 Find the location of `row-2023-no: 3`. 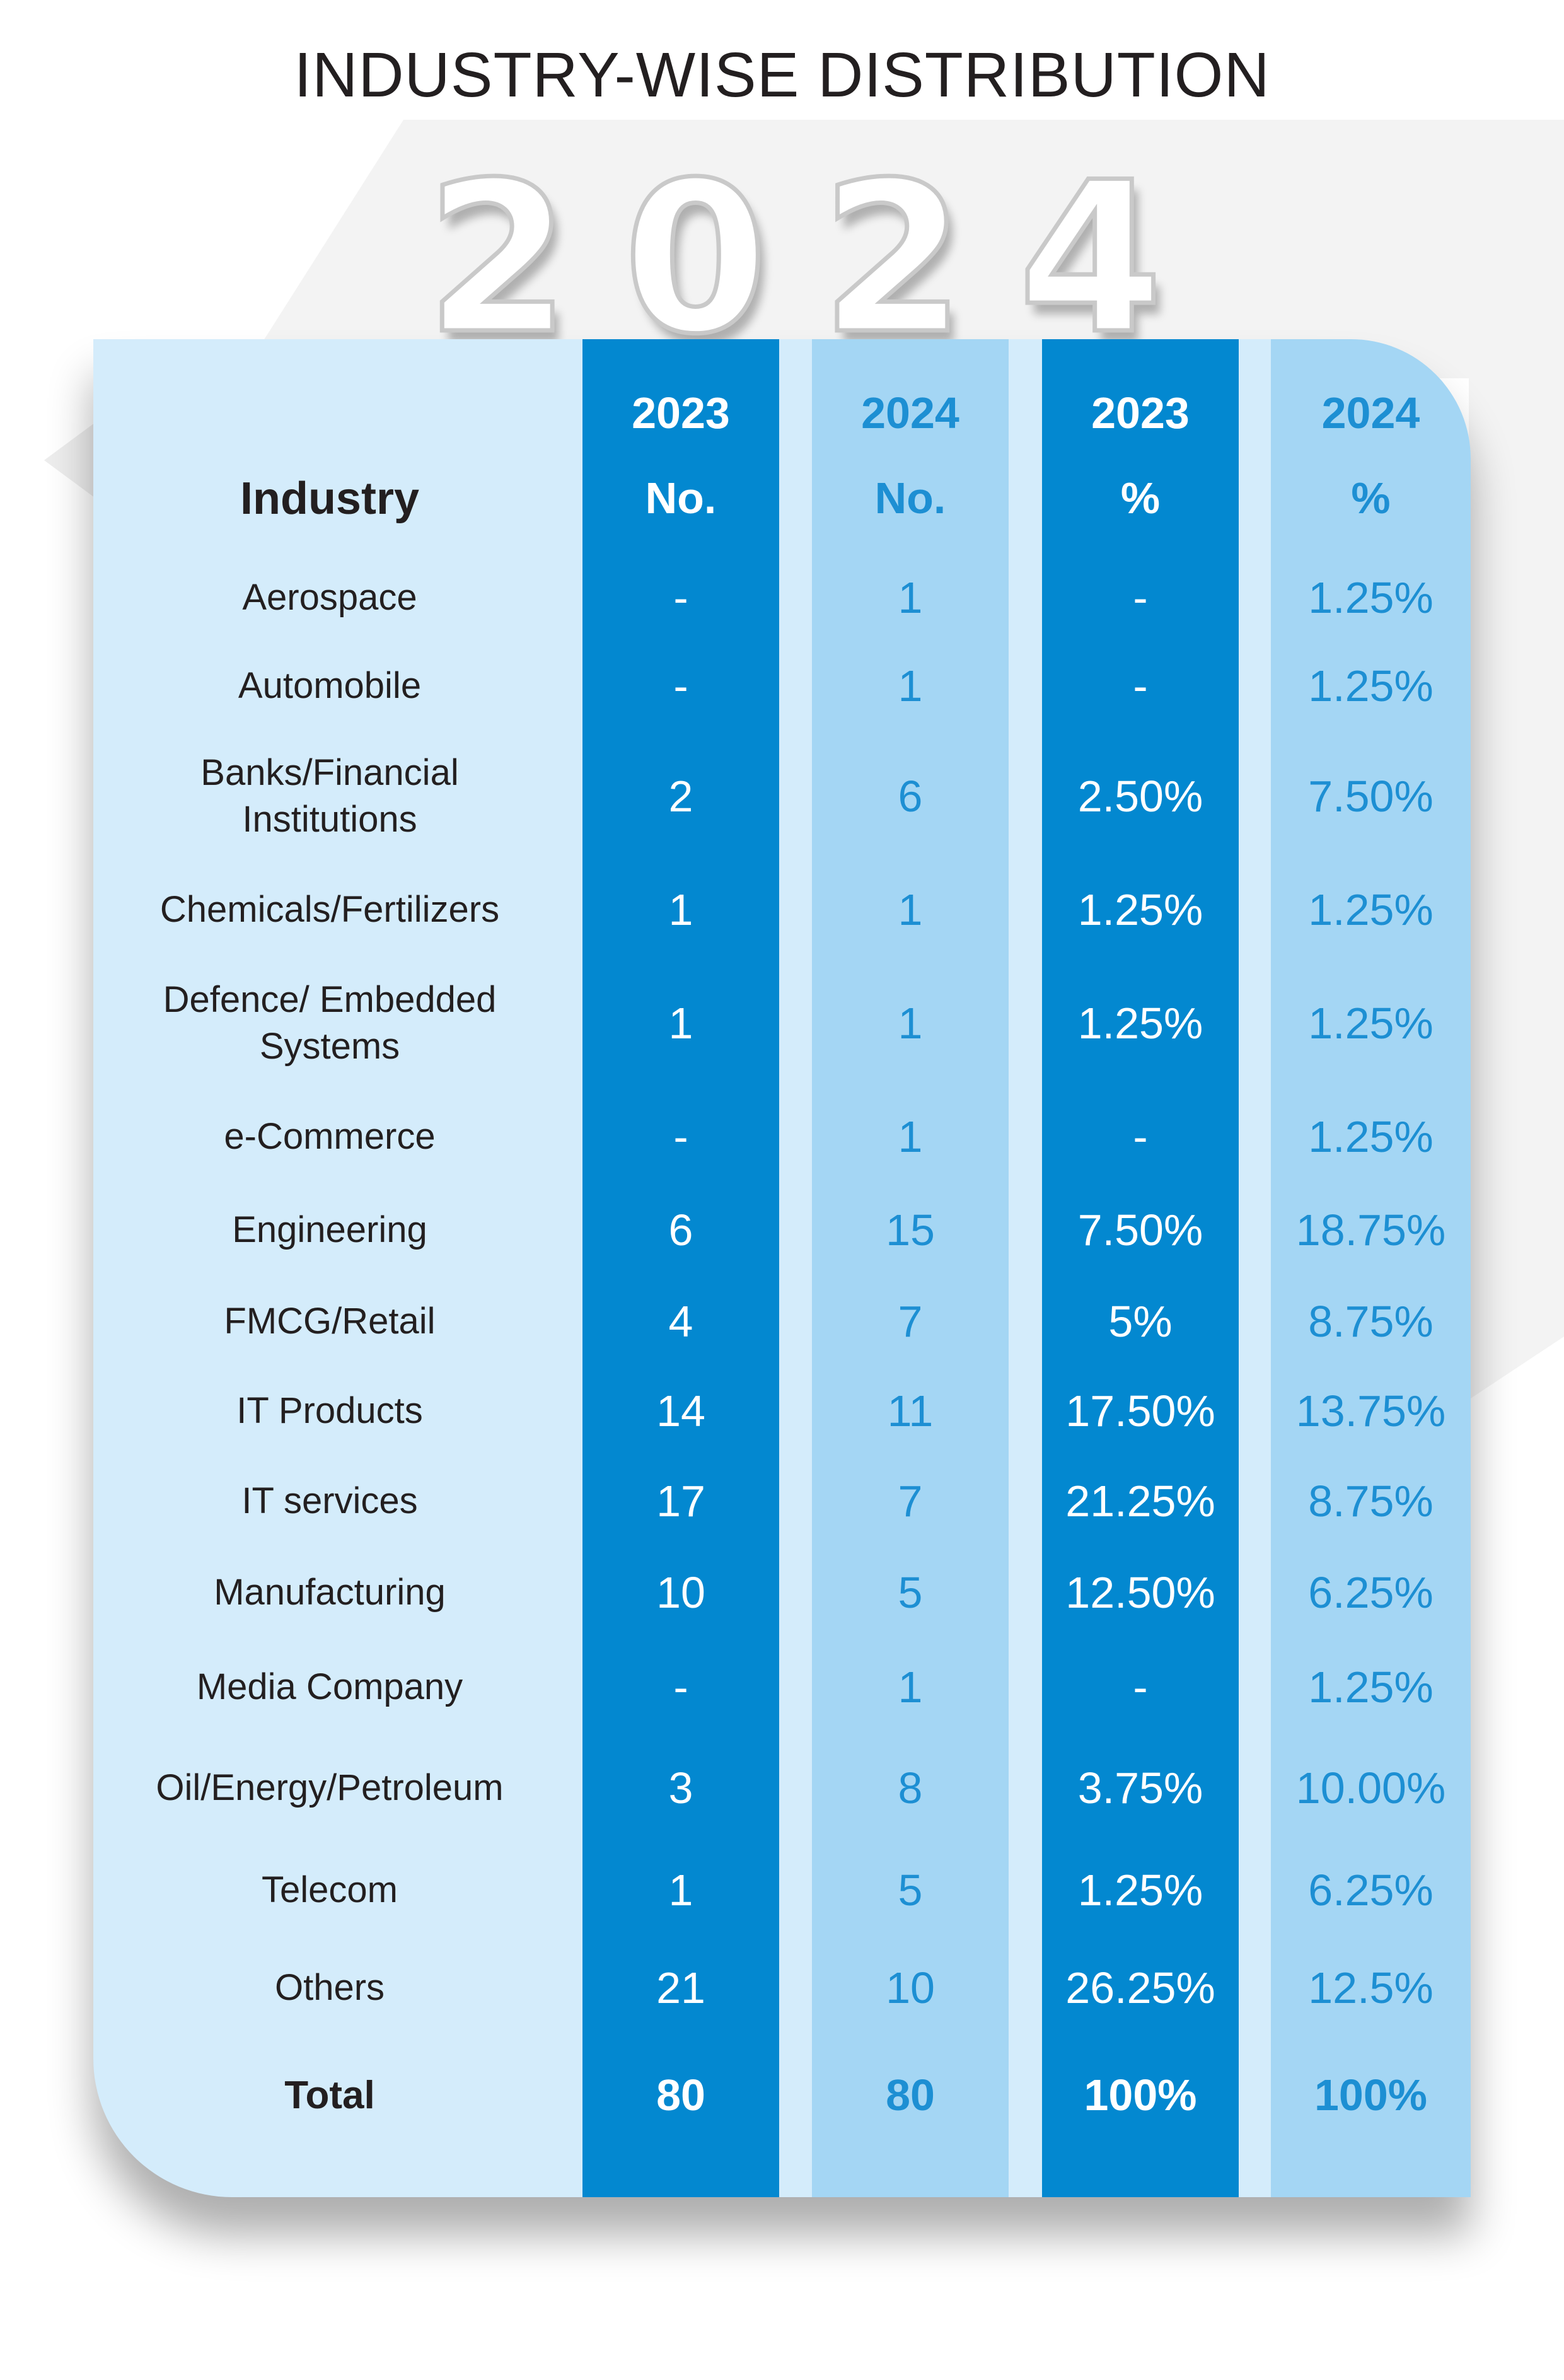

row-2023-no: 3 is located at coordinates (681, 1788).